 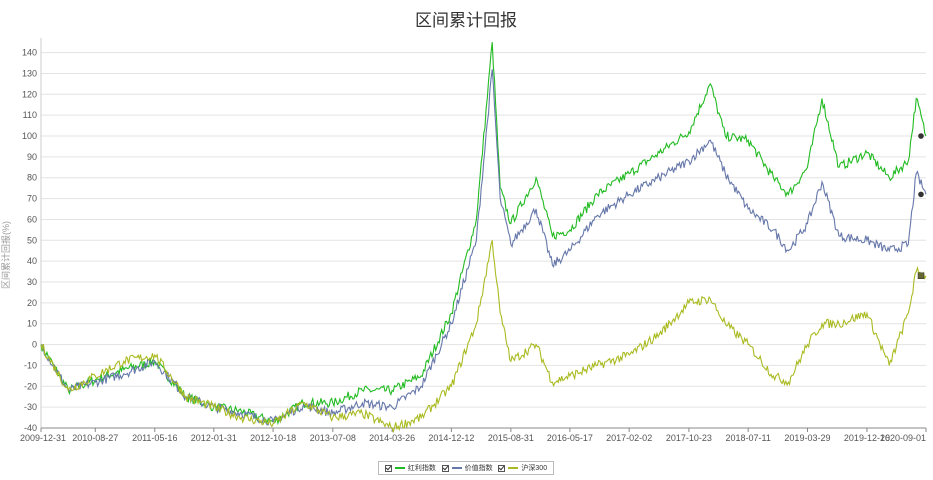 What do you see at coordinates (30, 365) in the screenshot?
I see `y-tick-label: -10` at bounding box center [30, 365].